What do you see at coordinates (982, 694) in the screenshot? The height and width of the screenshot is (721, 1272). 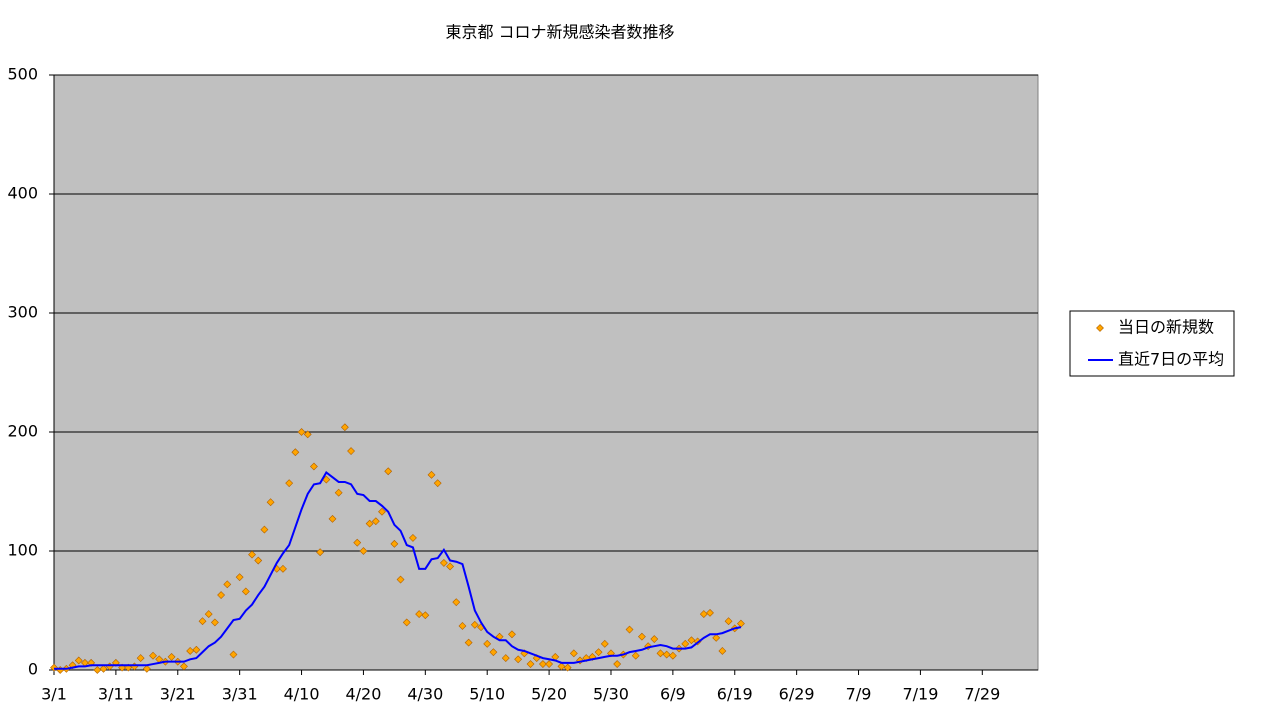 I see `x-tick-label: 7/29` at bounding box center [982, 694].